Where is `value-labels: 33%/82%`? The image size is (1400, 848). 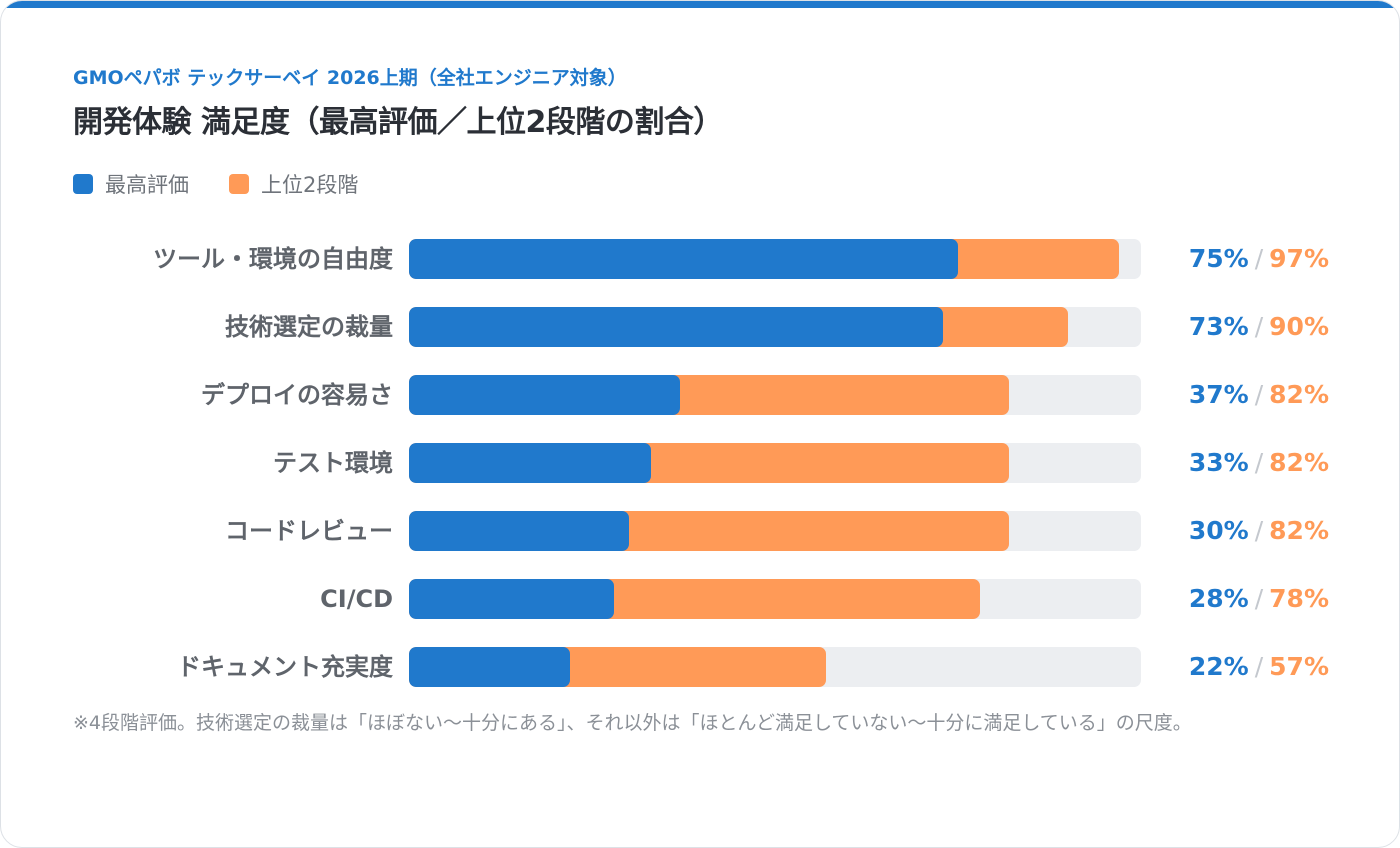 value-labels: 33%/82% is located at coordinates (1259, 463).